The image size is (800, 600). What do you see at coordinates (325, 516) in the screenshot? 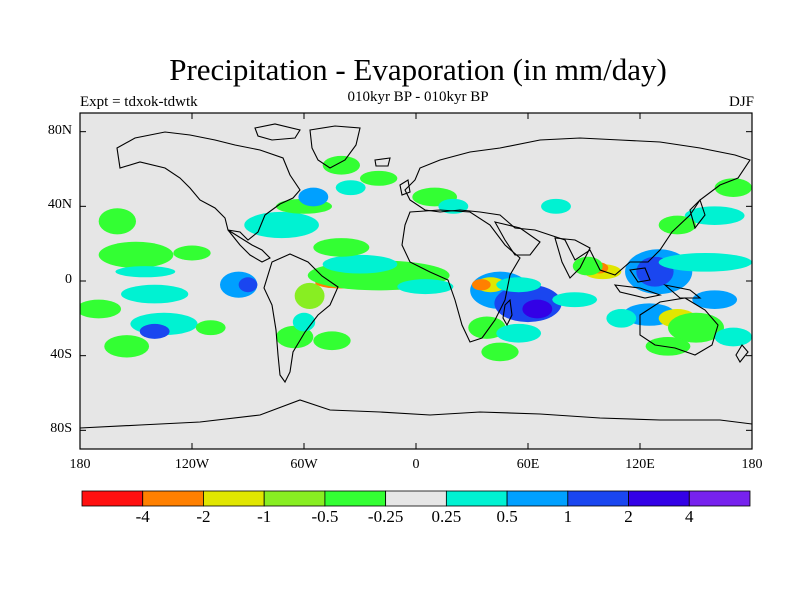
I see `colorbar-label: -0.5` at bounding box center [325, 516].